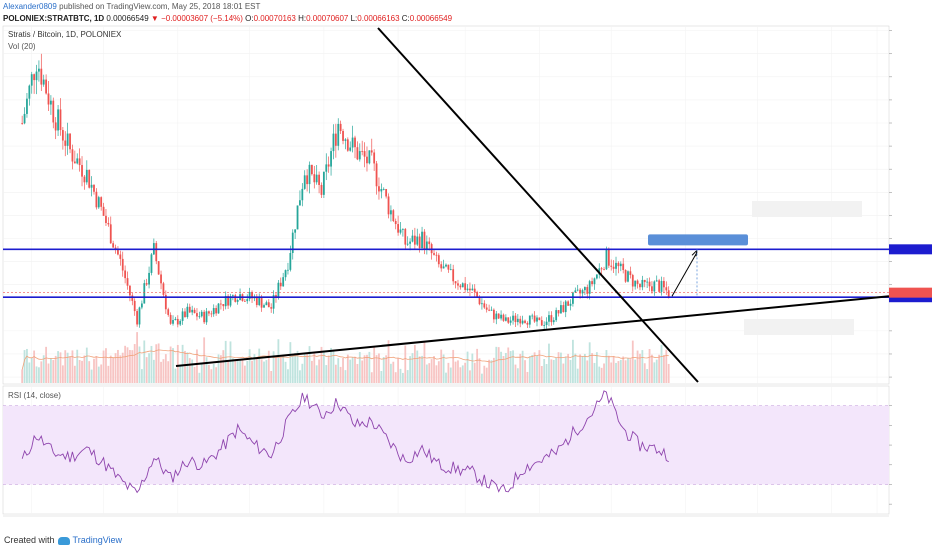  Describe the element at coordinates (29, 540) in the screenshot. I see `created-with: Created with` at that location.